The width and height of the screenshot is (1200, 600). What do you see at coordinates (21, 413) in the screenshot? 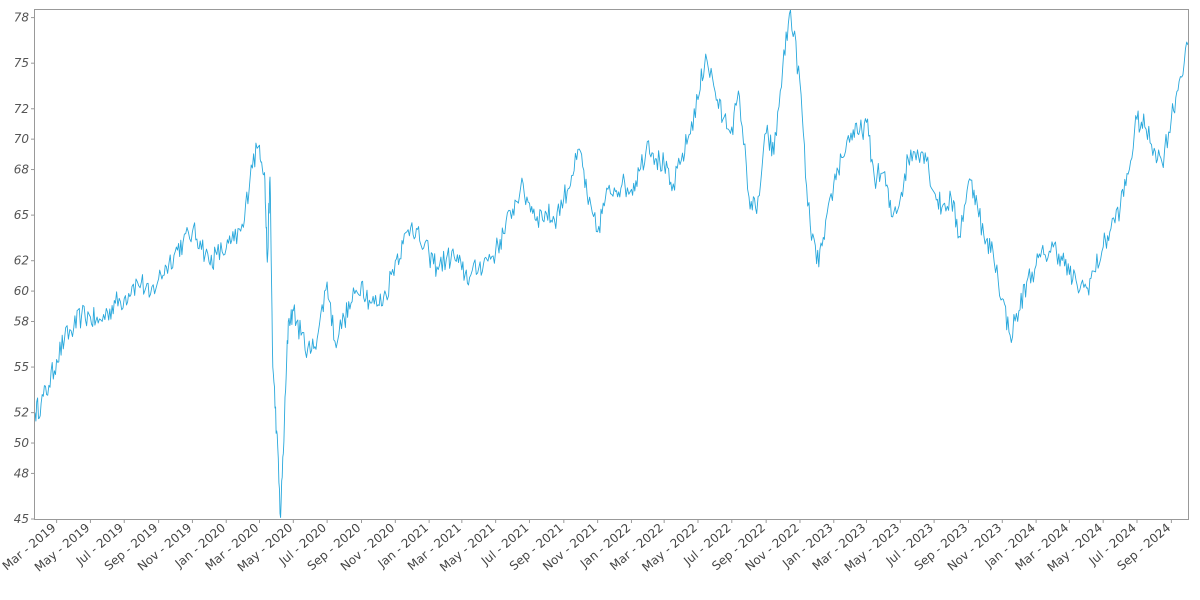
I see `y-tick-label: 52` at bounding box center [21, 413].